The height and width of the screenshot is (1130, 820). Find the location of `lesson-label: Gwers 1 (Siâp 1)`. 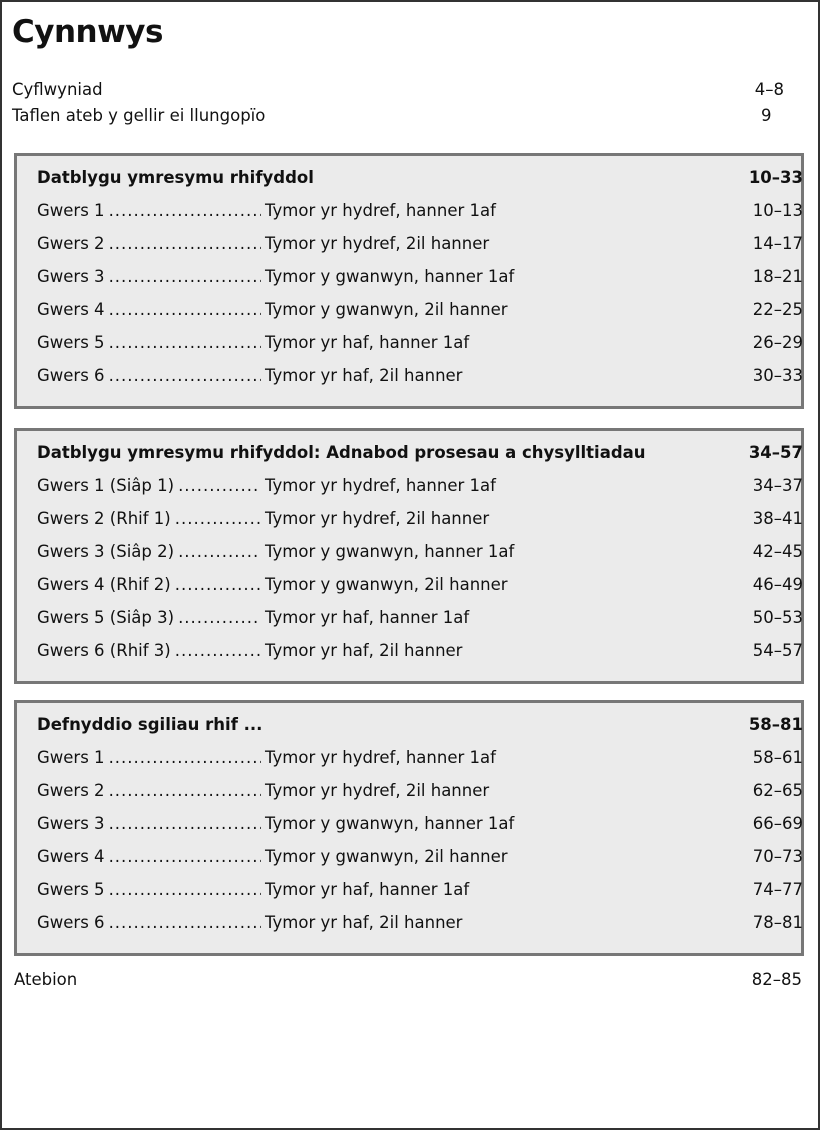

lesson-label: Gwers 1 (Siâp 1) is located at coordinates (106, 485).